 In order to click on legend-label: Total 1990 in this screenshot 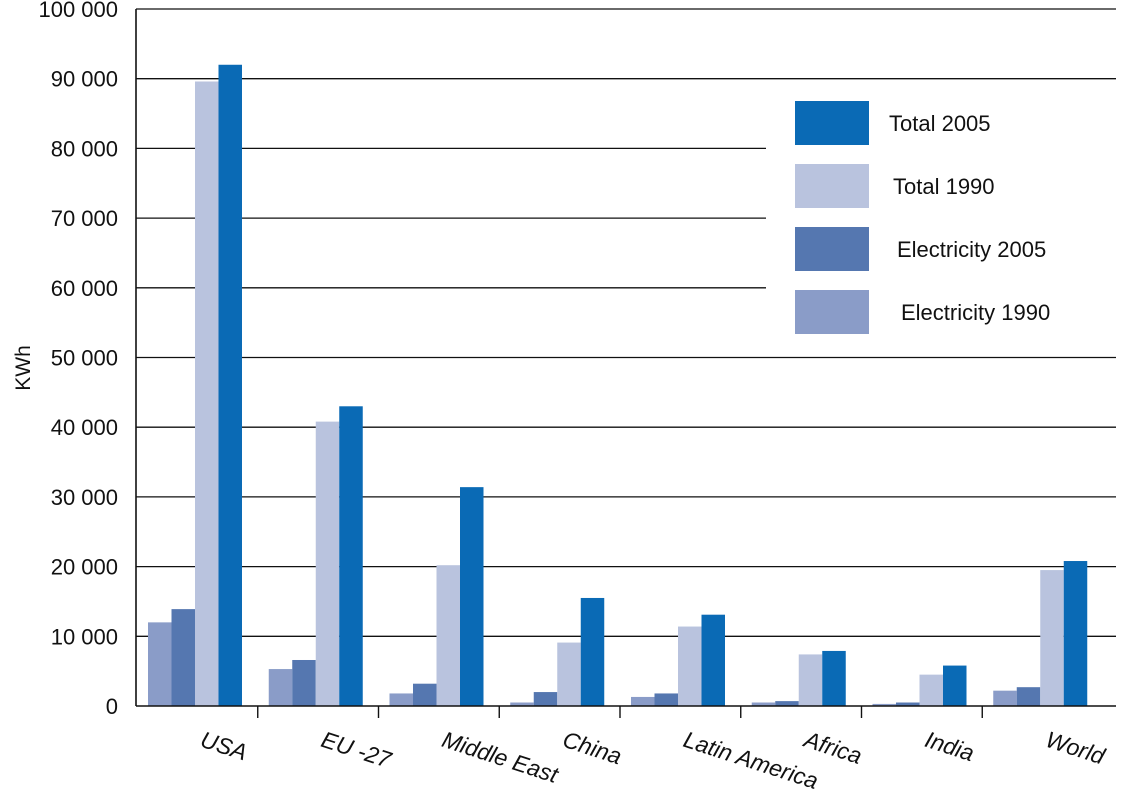, I will do `click(944, 186)`.